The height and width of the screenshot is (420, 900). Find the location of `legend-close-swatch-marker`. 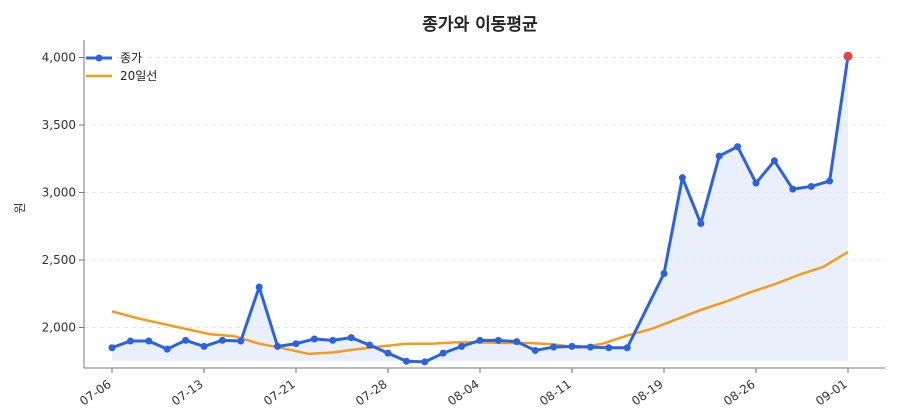

legend-close-swatch-marker is located at coordinates (99, 58).